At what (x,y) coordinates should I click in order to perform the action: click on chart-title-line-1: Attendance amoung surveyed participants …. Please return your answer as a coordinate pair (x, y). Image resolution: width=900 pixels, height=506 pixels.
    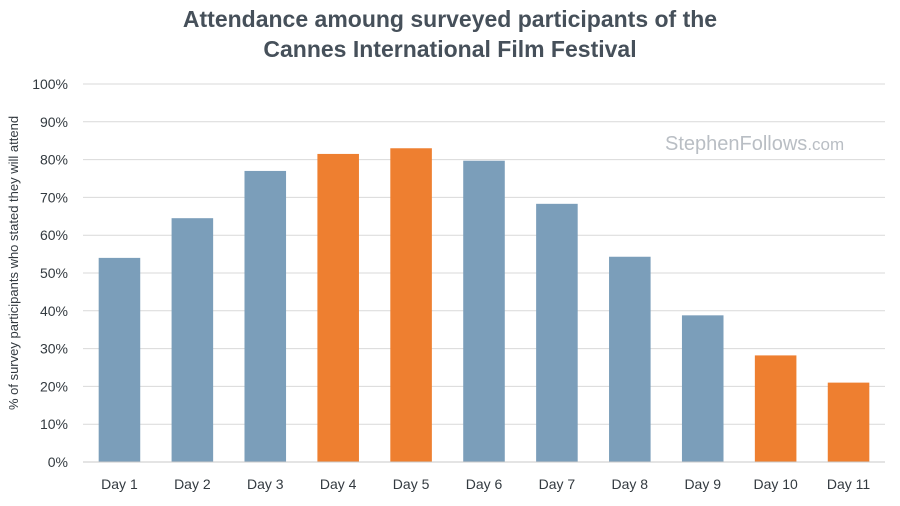
    Looking at the image, I should click on (450, 19).